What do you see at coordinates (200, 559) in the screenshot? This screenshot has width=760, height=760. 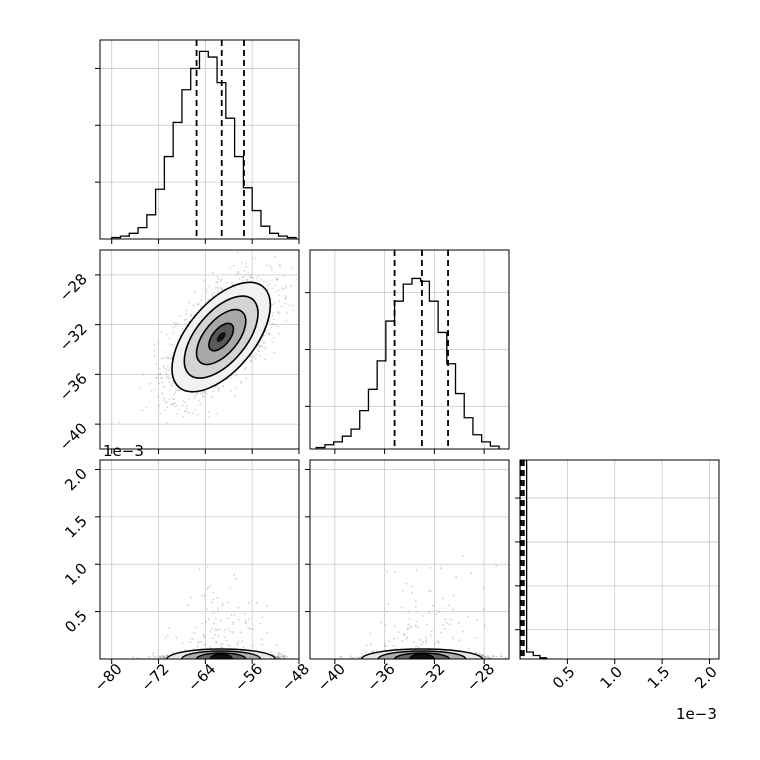 I see `scatter-xz-grid` at bounding box center [200, 559].